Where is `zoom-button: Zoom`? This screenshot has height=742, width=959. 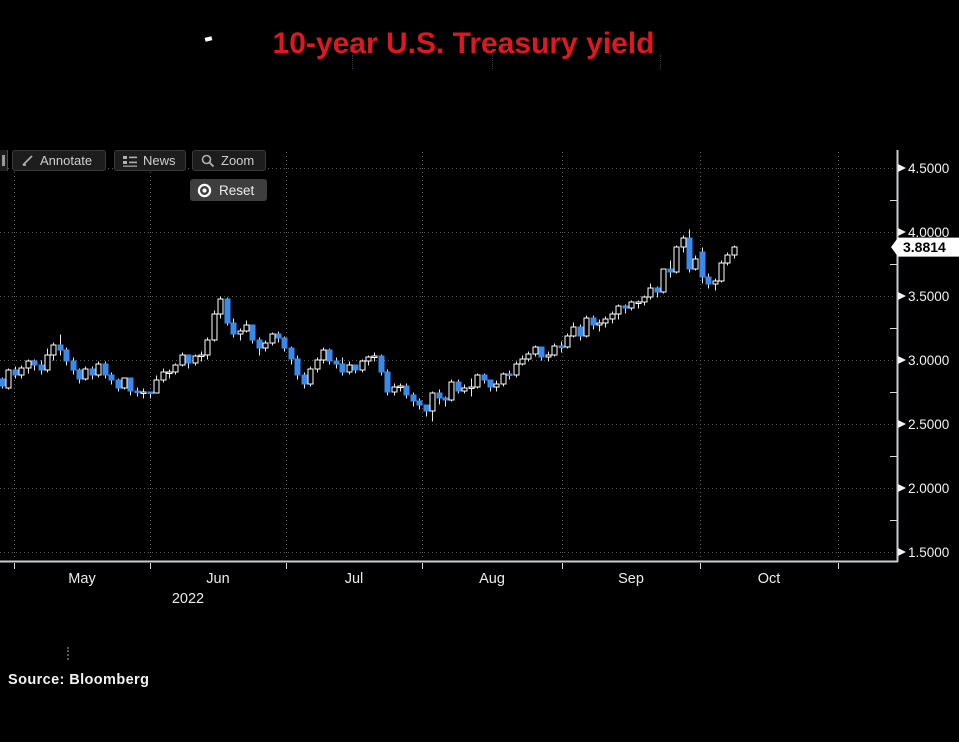
zoom-button: Zoom is located at coordinates (229, 160).